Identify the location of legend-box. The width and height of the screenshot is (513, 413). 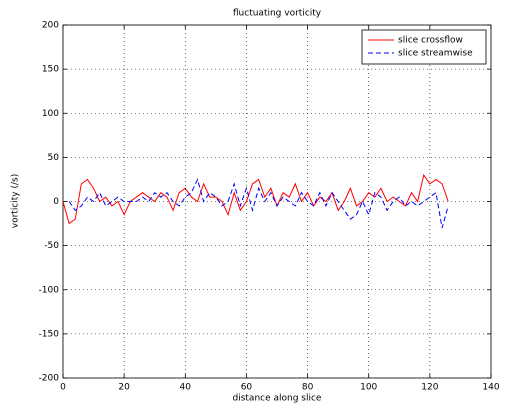
(424, 47).